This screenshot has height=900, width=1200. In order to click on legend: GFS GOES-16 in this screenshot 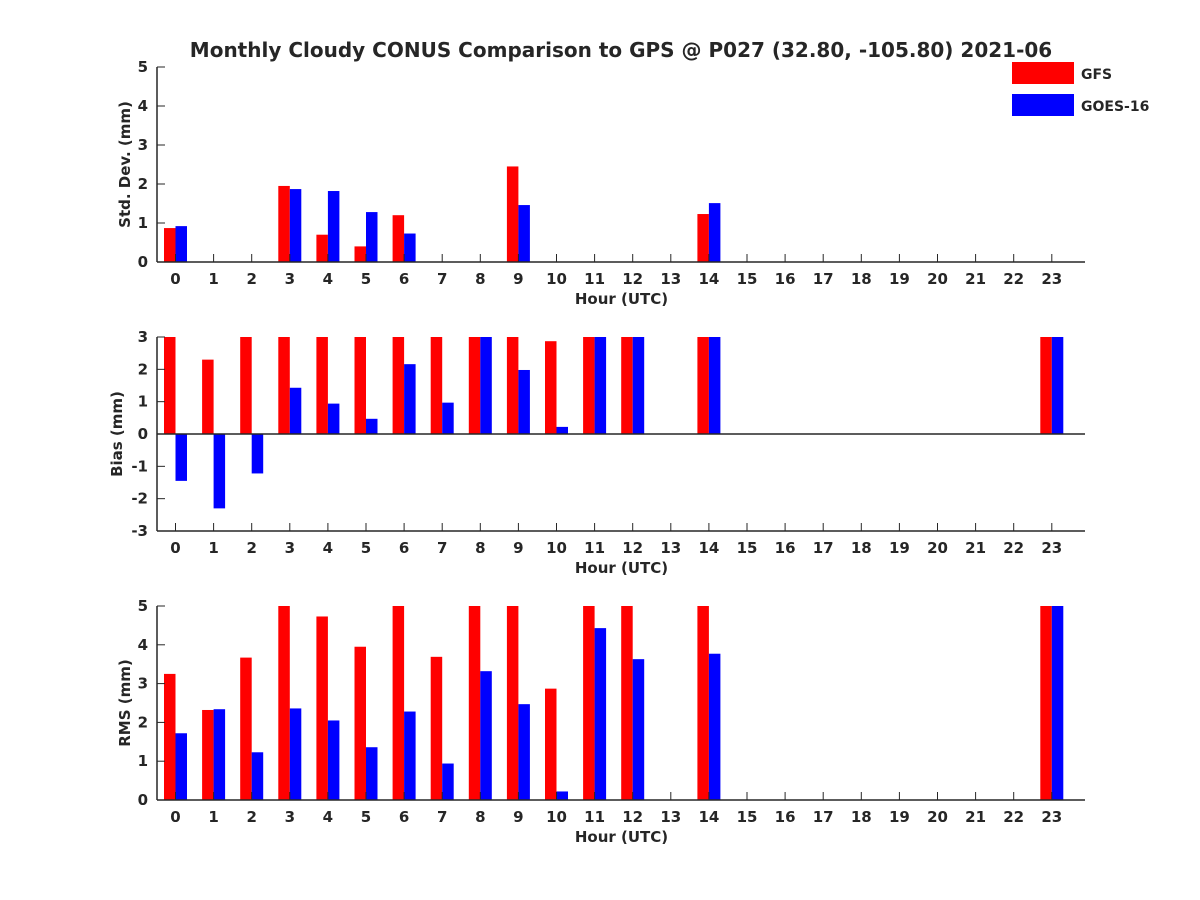, I will do `click(1080, 89)`.